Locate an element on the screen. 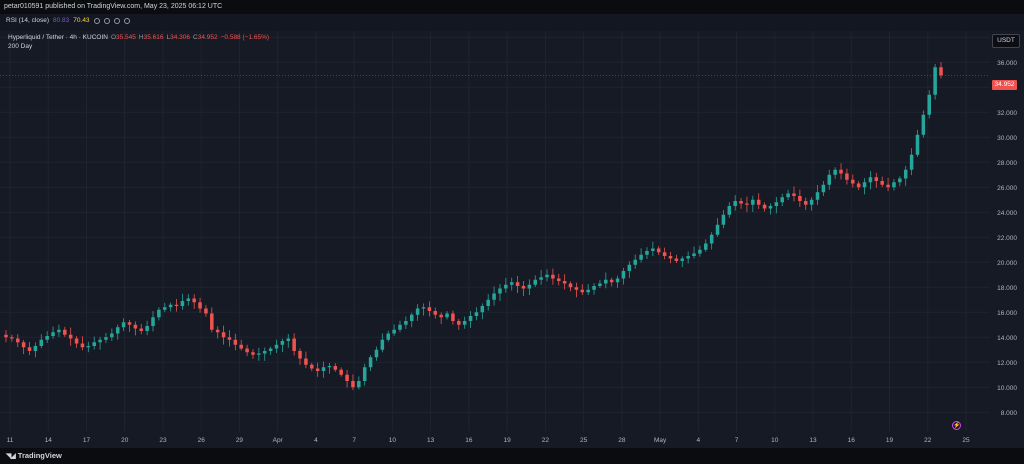  rsi-remove-icon is located at coordinates (116, 21).